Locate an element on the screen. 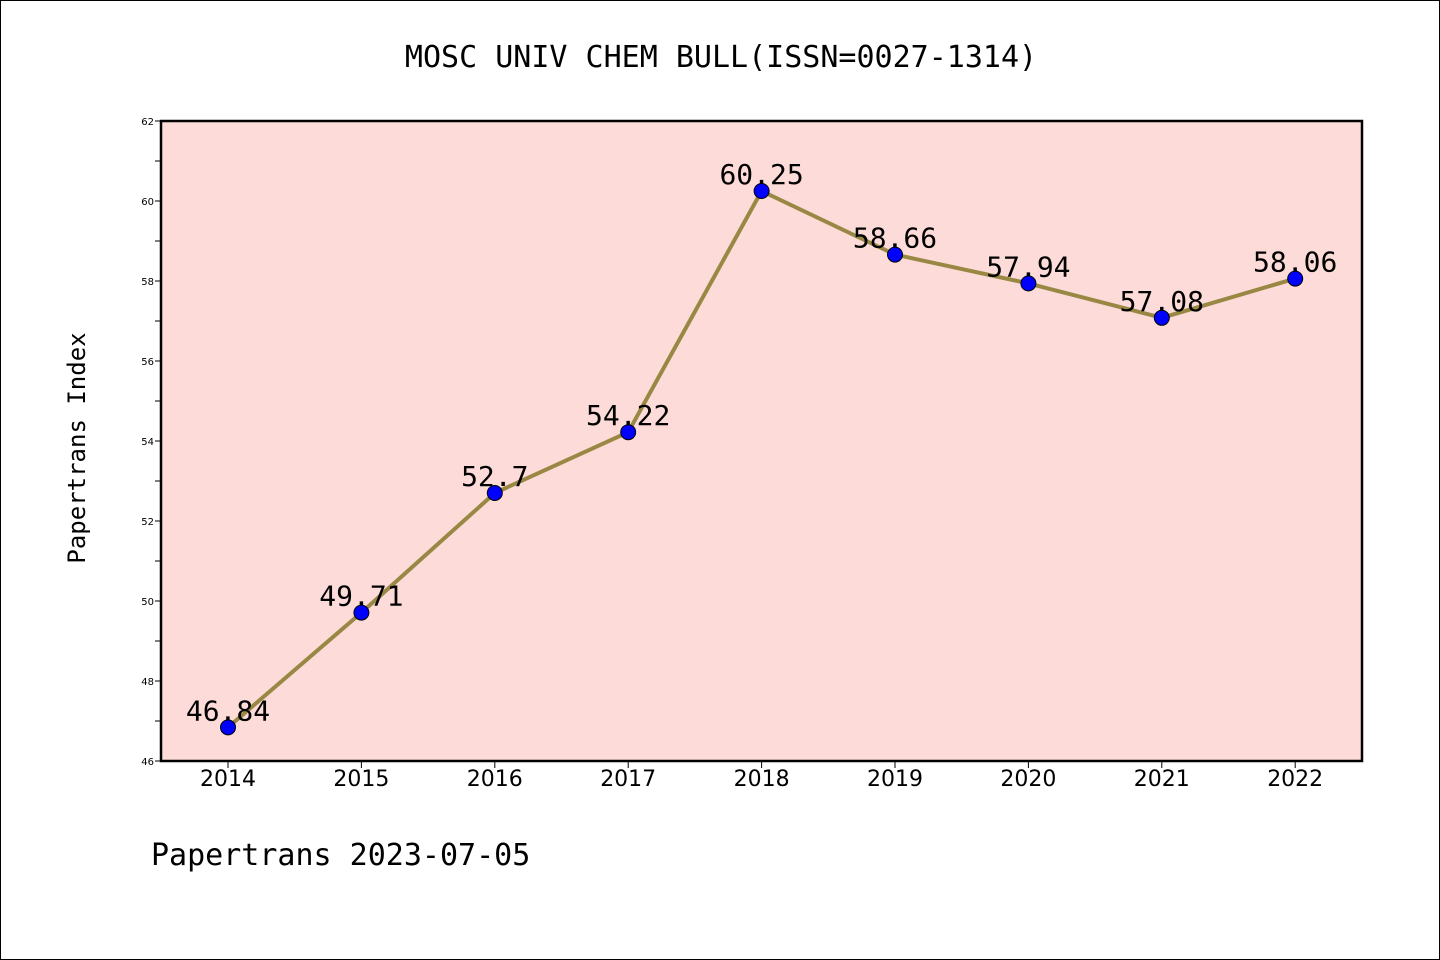 The height and width of the screenshot is (960, 1440). data-label: 58.06 is located at coordinates (1295, 262).